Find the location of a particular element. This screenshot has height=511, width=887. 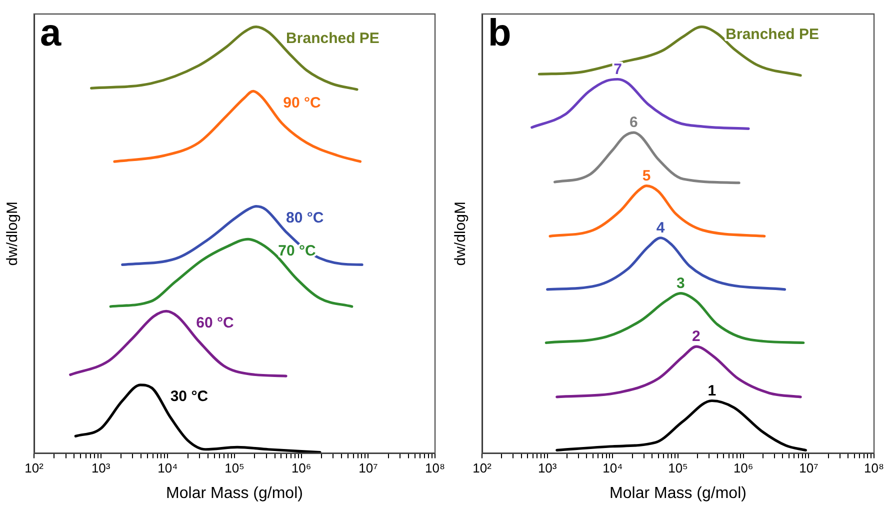

series-label: 4 is located at coordinates (661, 228).